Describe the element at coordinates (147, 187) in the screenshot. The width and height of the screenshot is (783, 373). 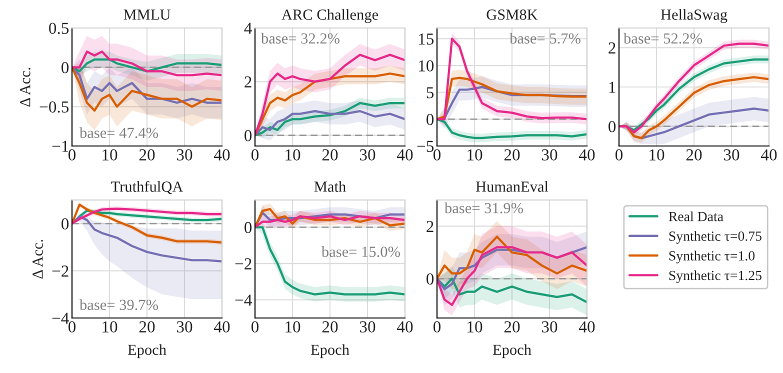
I see `chart-title: TruthfulQA` at that location.